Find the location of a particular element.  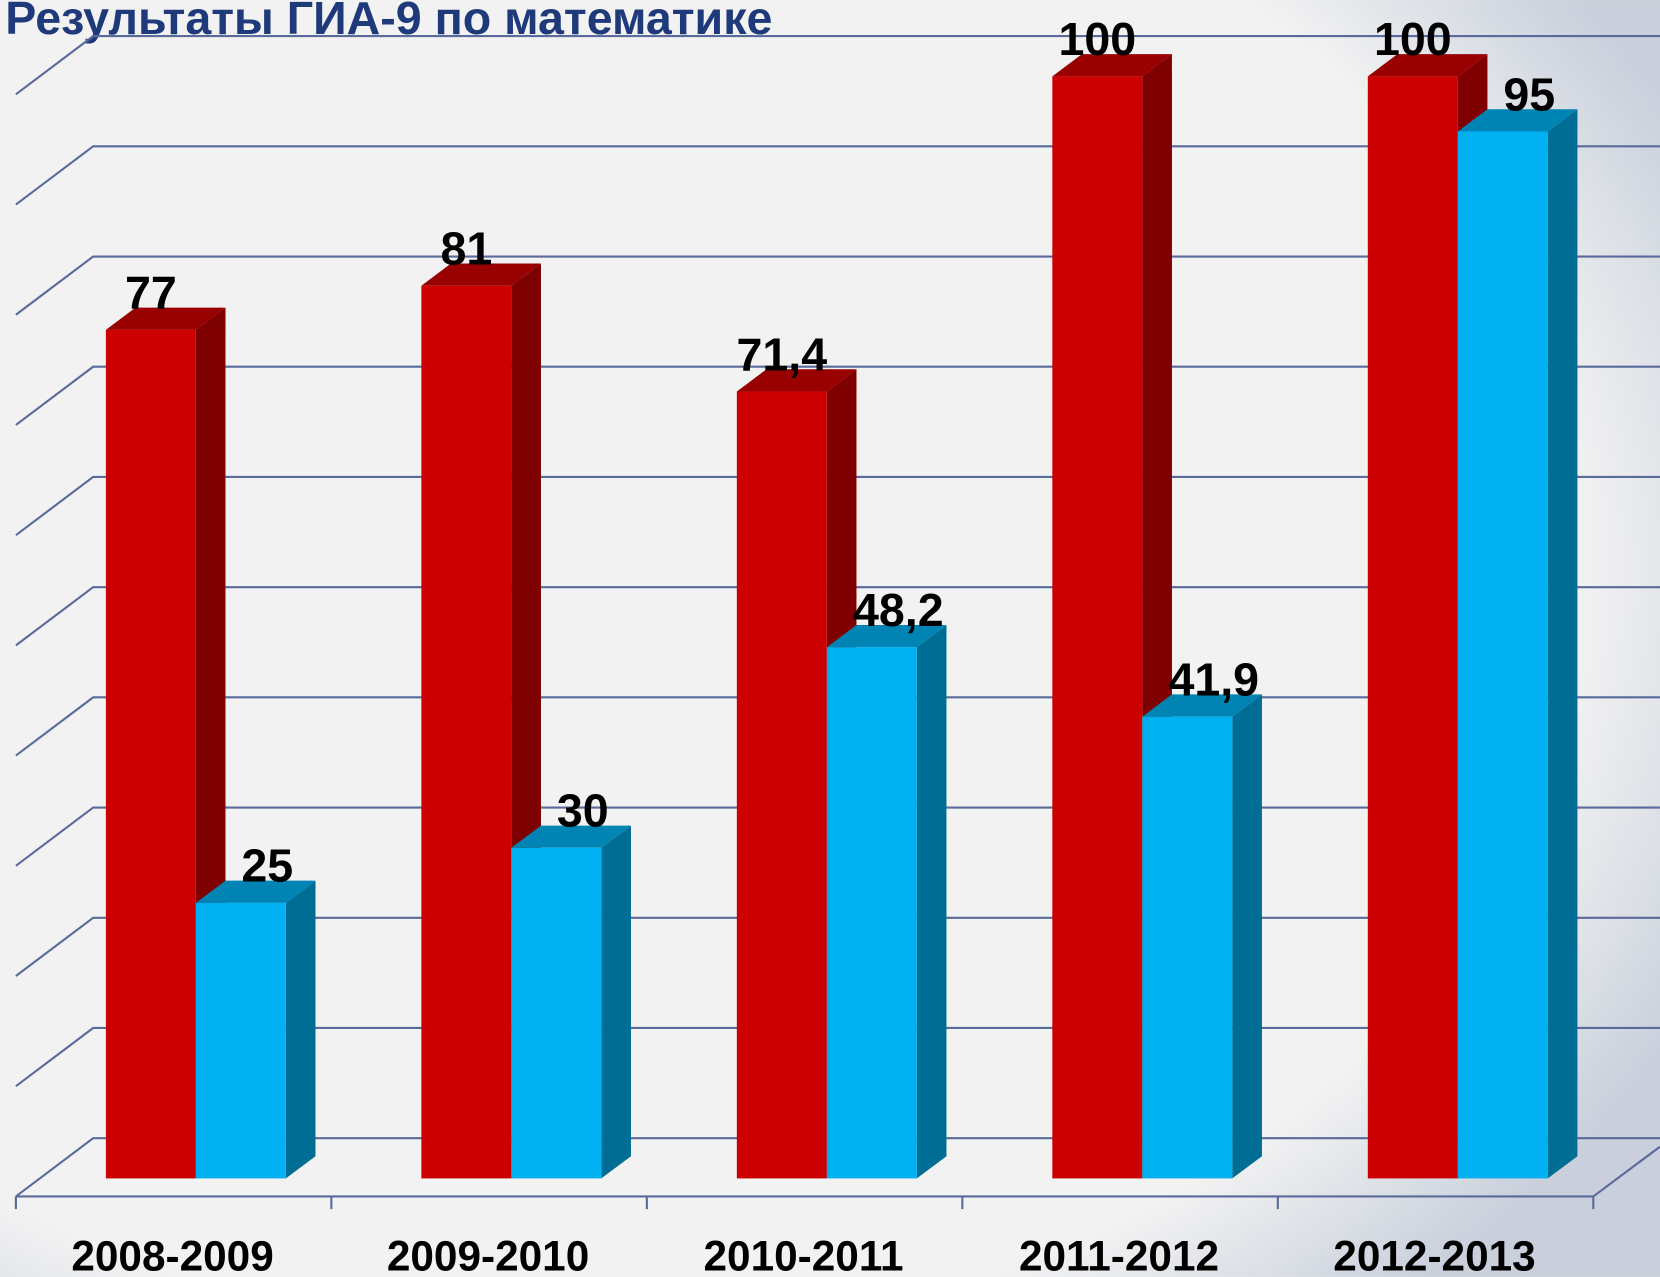

floor-edge is located at coordinates (1626, 1171).